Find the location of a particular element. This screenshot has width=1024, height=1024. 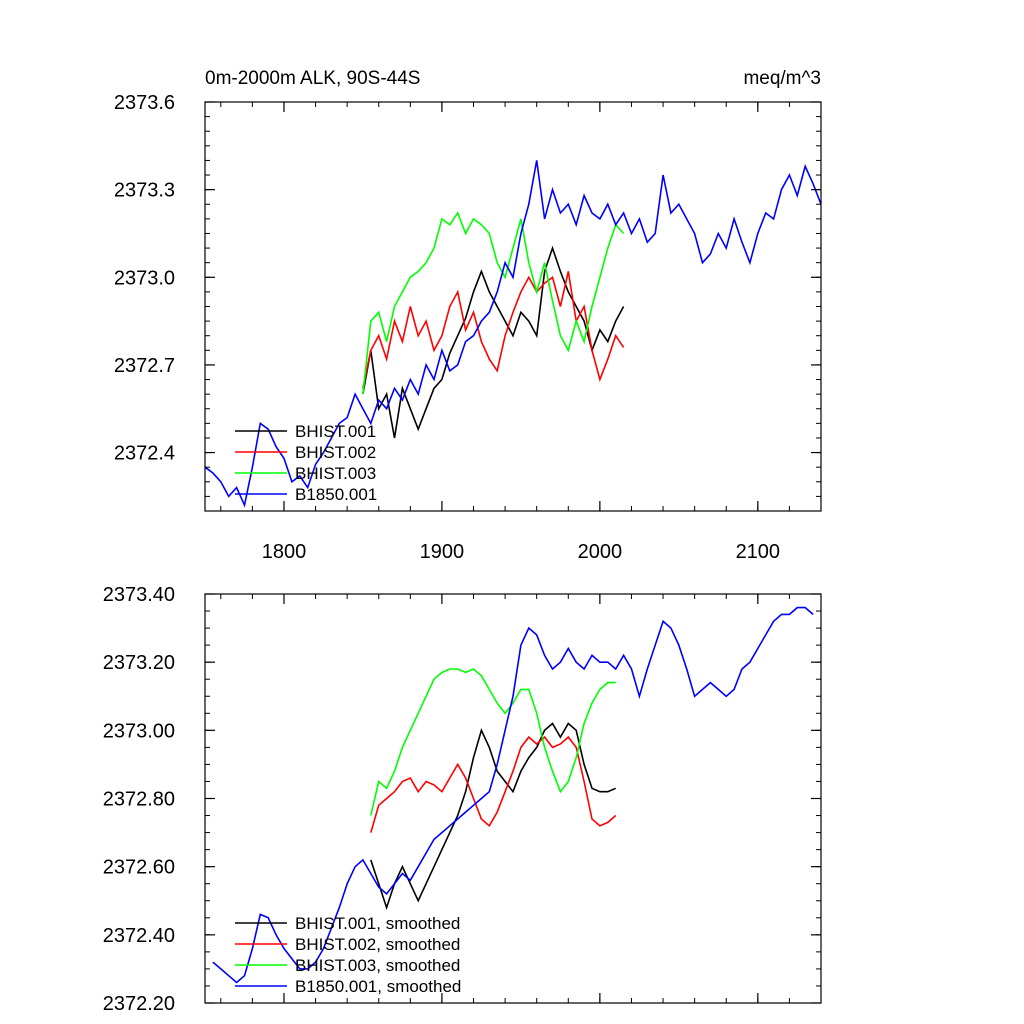

y-tick-label: 2373.20 is located at coordinates (139, 663).